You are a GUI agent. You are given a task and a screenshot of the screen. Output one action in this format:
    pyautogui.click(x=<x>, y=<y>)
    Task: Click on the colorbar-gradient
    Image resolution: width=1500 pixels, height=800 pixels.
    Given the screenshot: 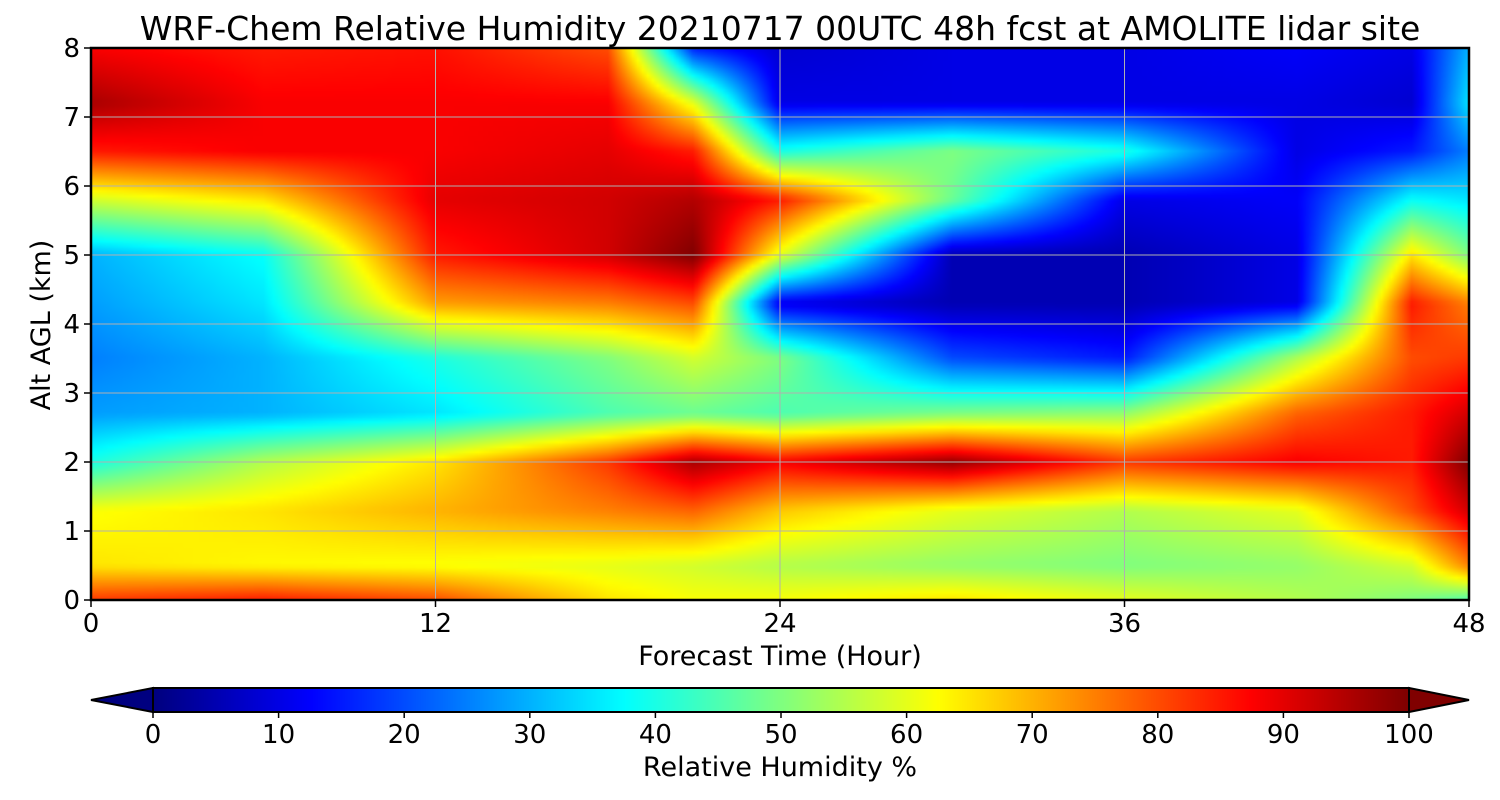 What is the action you would take?
    pyautogui.click(x=781, y=700)
    